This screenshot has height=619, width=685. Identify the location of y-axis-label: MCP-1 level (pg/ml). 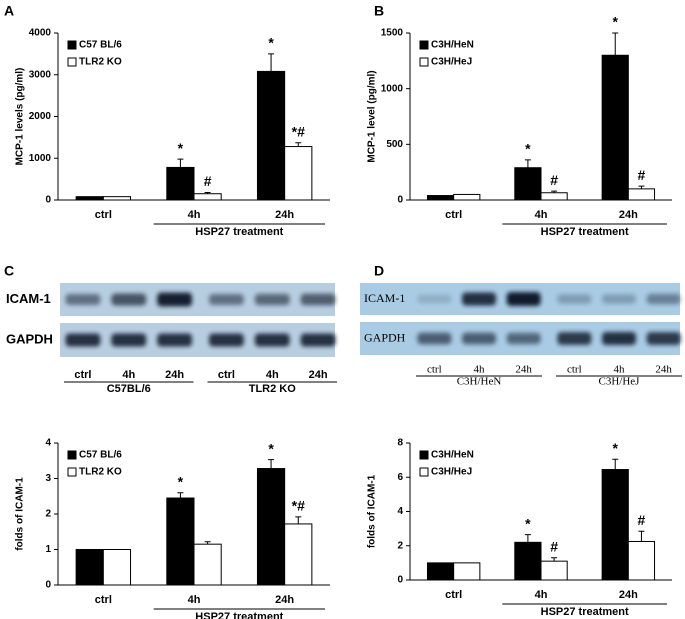
(372, 116).